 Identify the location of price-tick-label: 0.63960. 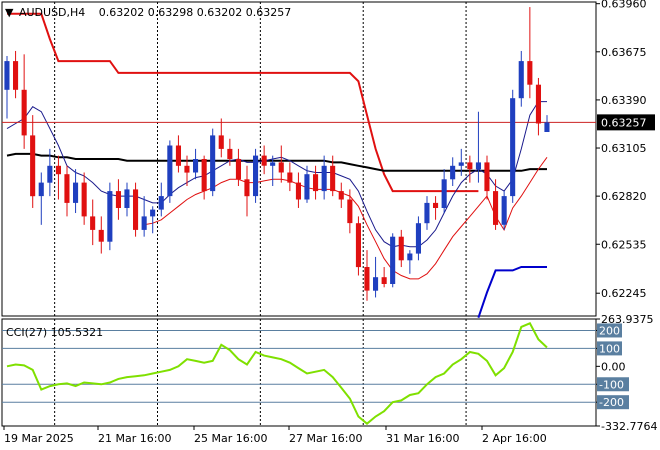
(624, 5).